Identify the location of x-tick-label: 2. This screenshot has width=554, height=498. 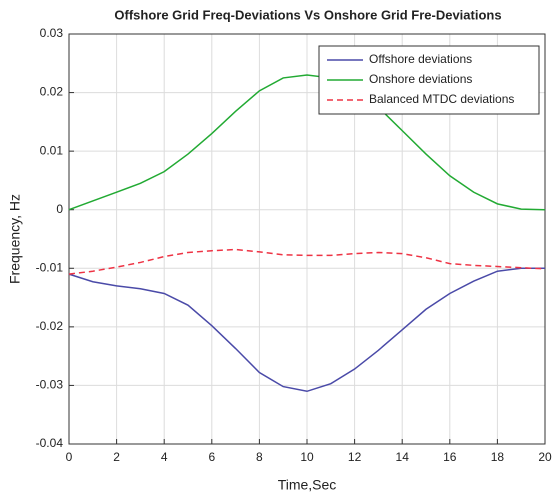
(116, 457).